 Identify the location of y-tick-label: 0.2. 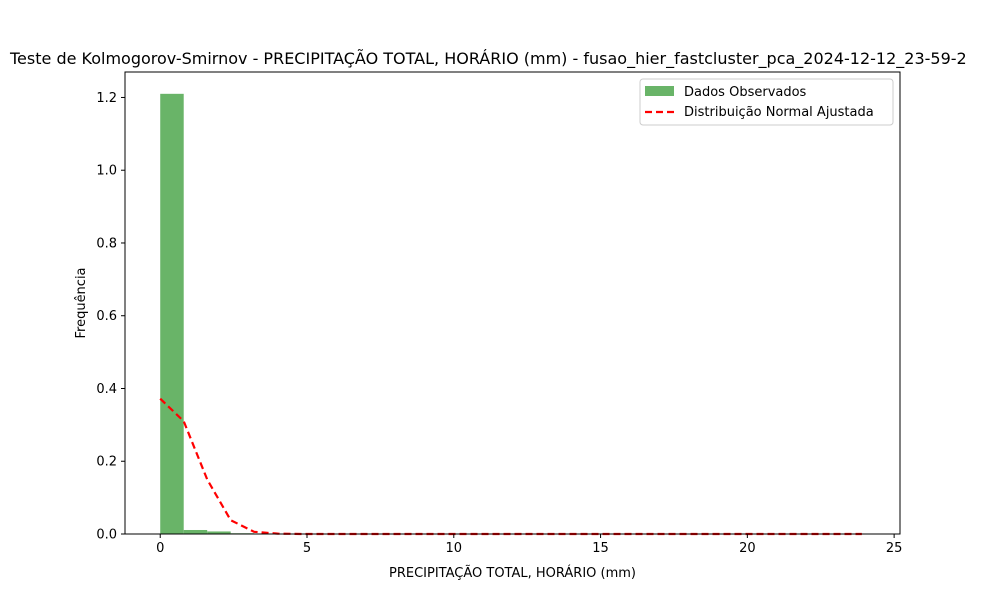
(106, 462).